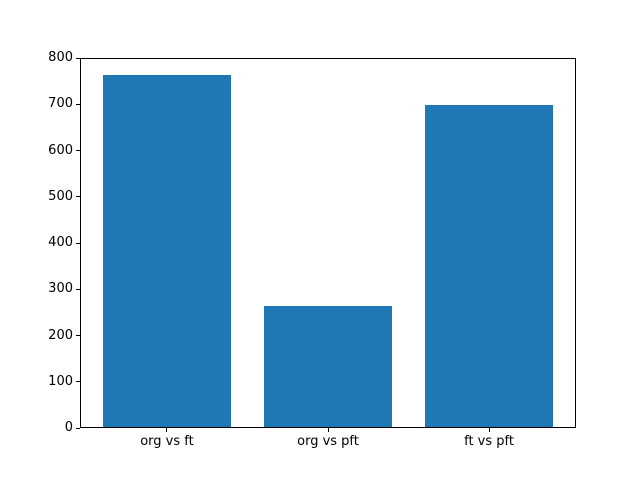 The width and height of the screenshot is (640, 480). What do you see at coordinates (167, 251) in the screenshot?
I see `bar-org-vs-ft` at bounding box center [167, 251].